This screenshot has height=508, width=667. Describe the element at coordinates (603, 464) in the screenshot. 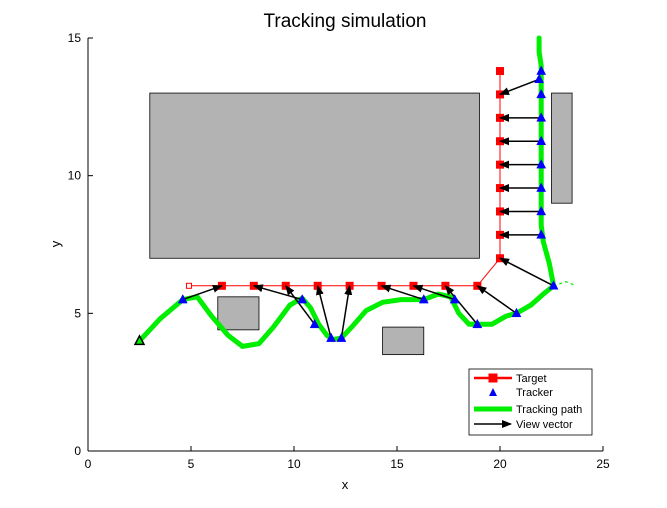

I see `x-tick-label: 25` at that location.